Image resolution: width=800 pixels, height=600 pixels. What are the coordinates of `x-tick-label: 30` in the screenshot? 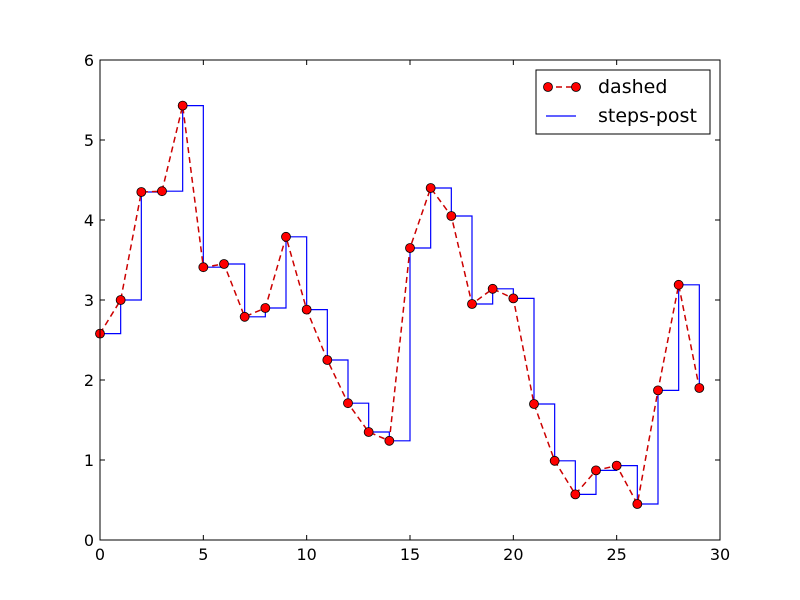 It's located at (720, 554).